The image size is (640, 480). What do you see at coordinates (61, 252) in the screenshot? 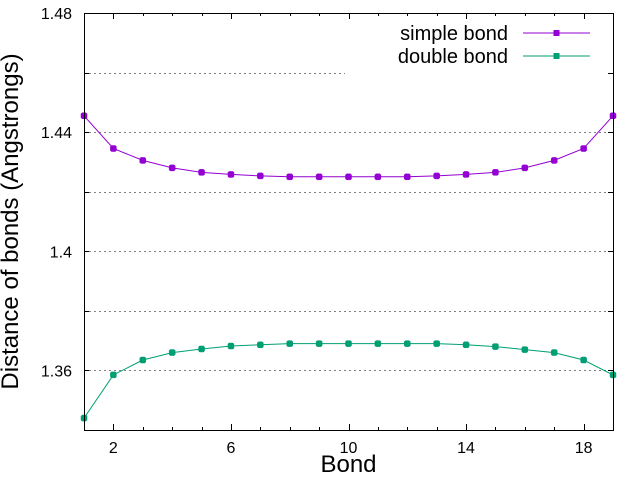
I see `y-tick-label: 1.4` at bounding box center [61, 252].